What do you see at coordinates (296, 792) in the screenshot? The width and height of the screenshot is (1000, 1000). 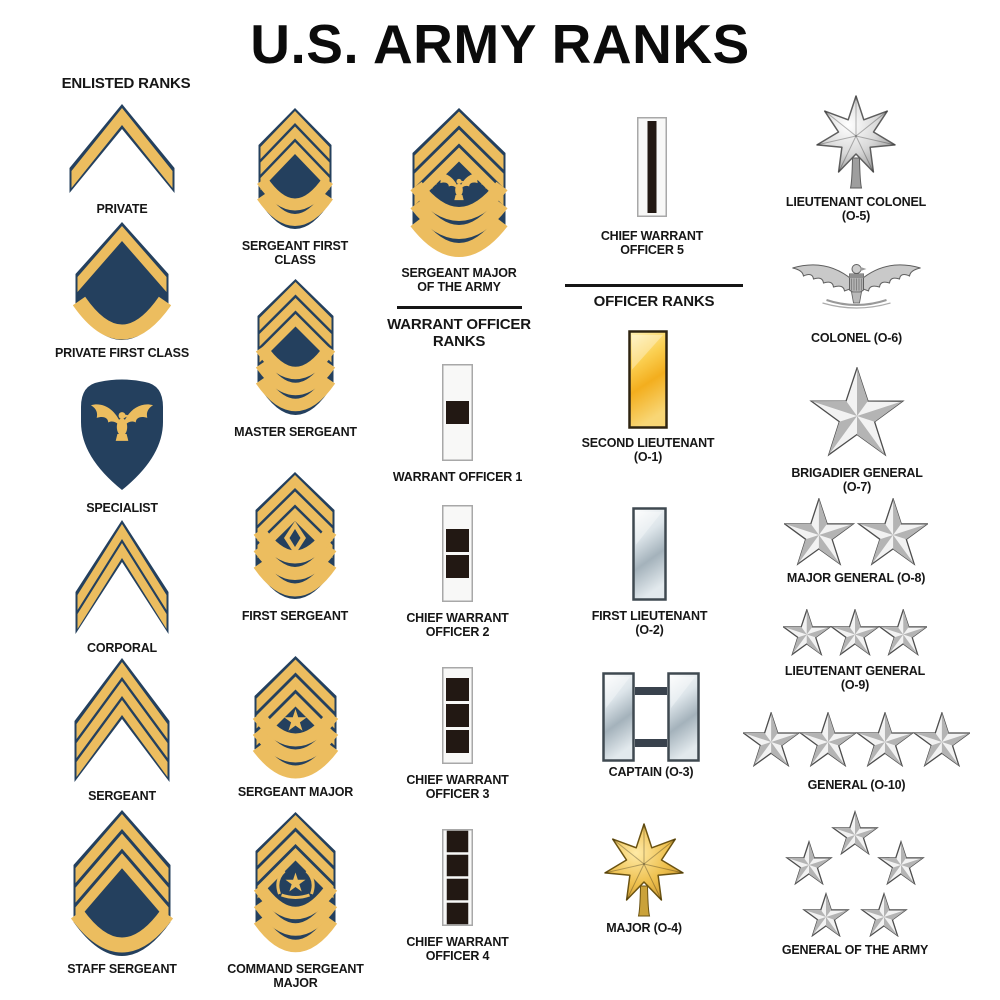 I see `sgm-label: SERGEANT MAJOR` at bounding box center [296, 792].